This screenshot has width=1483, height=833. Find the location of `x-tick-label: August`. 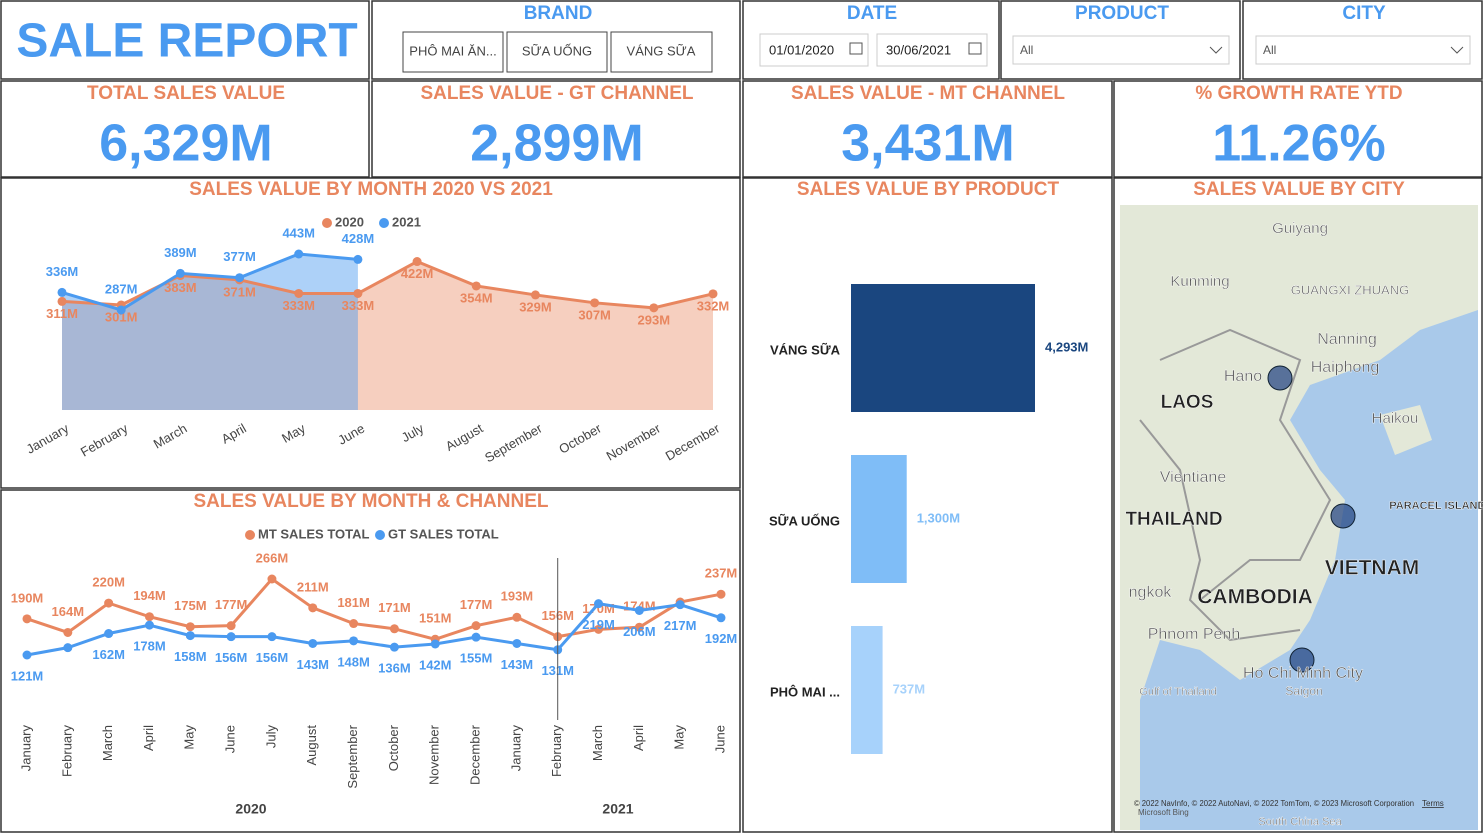

x-tick-label: August is located at coordinates (311, 745).